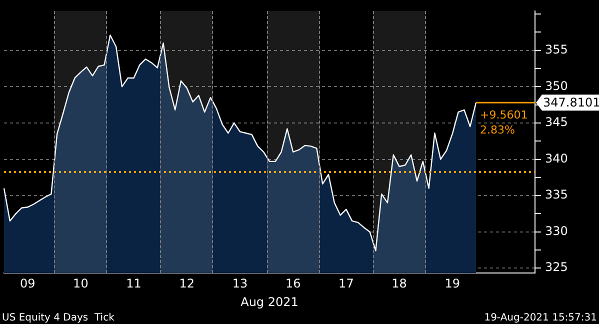 The height and width of the screenshot is (324, 599). What do you see at coordinates (134, 283) in the screenshot?
I see `x-tick-label: 11` at bounding box center [134, 283].